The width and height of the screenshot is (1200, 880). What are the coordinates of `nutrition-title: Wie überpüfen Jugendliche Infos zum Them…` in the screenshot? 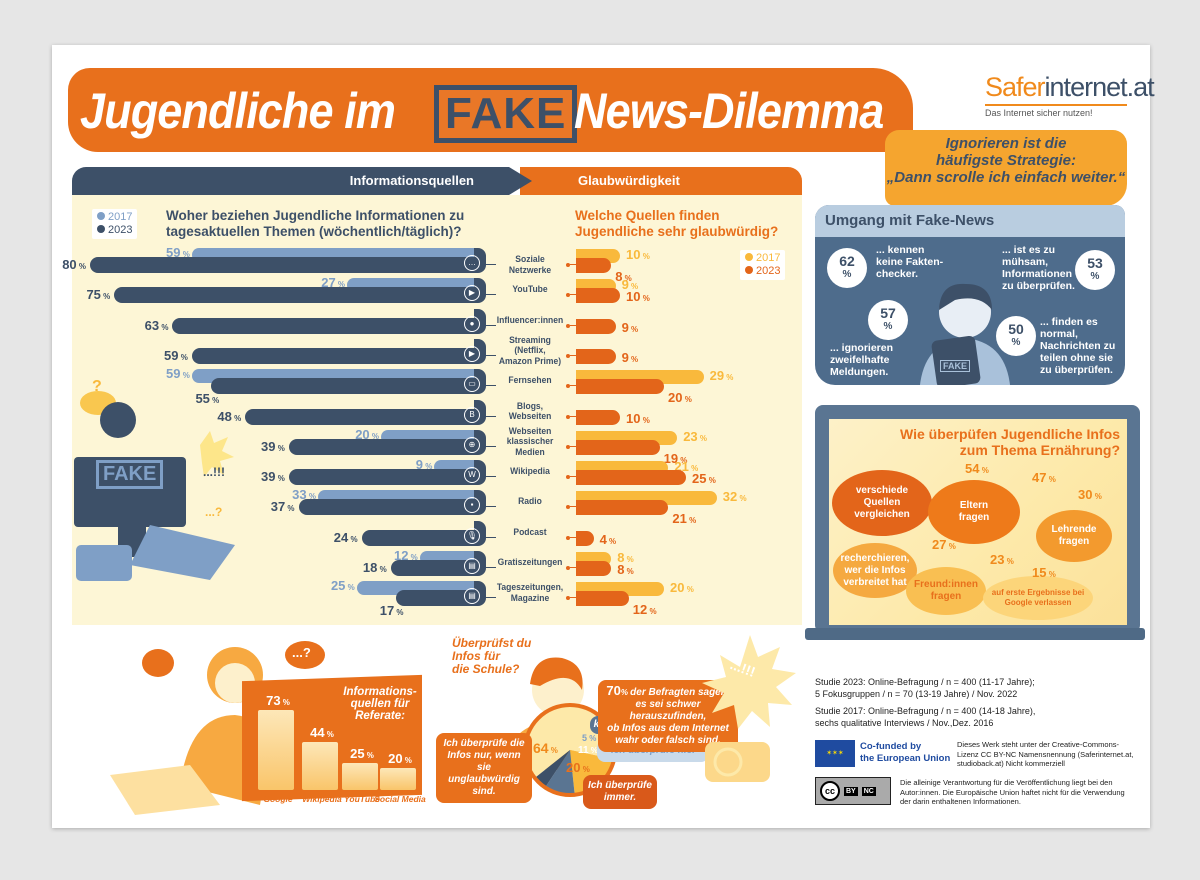 It's located at (1009, 442).